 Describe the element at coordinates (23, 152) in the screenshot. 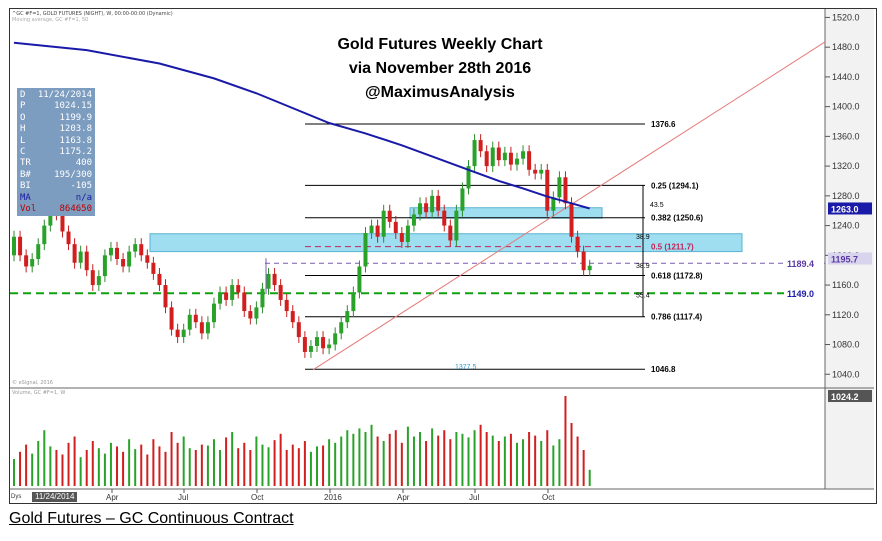

I see `info-key: C` at that location.